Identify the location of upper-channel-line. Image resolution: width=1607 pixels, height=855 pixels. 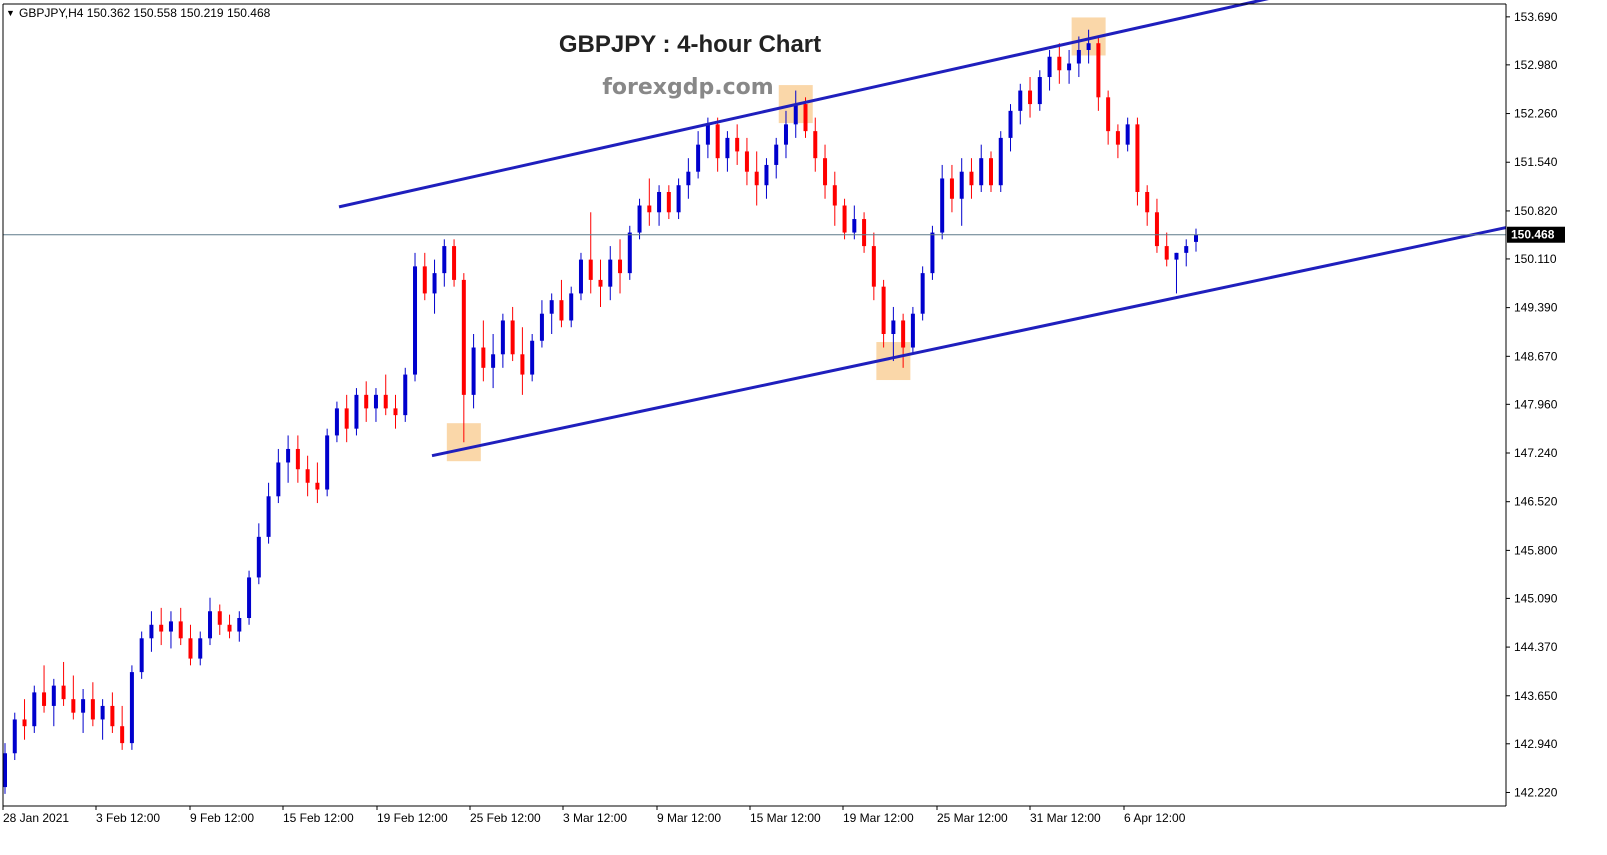
(821, 104).